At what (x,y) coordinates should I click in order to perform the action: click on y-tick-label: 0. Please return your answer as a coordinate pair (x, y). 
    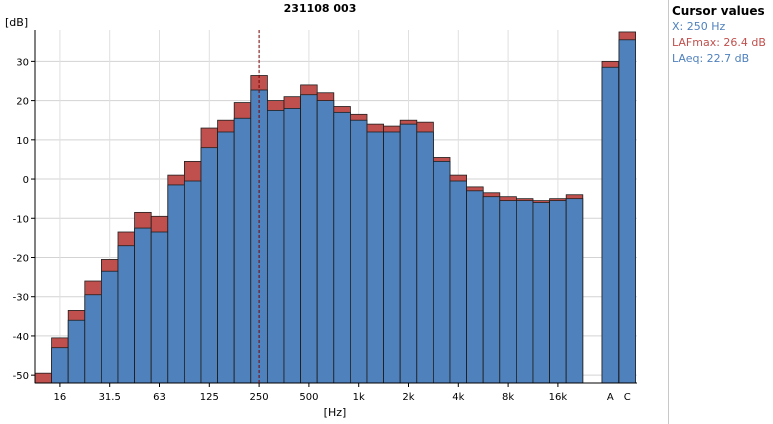
    Looking at the image, I should click on (26, 180).